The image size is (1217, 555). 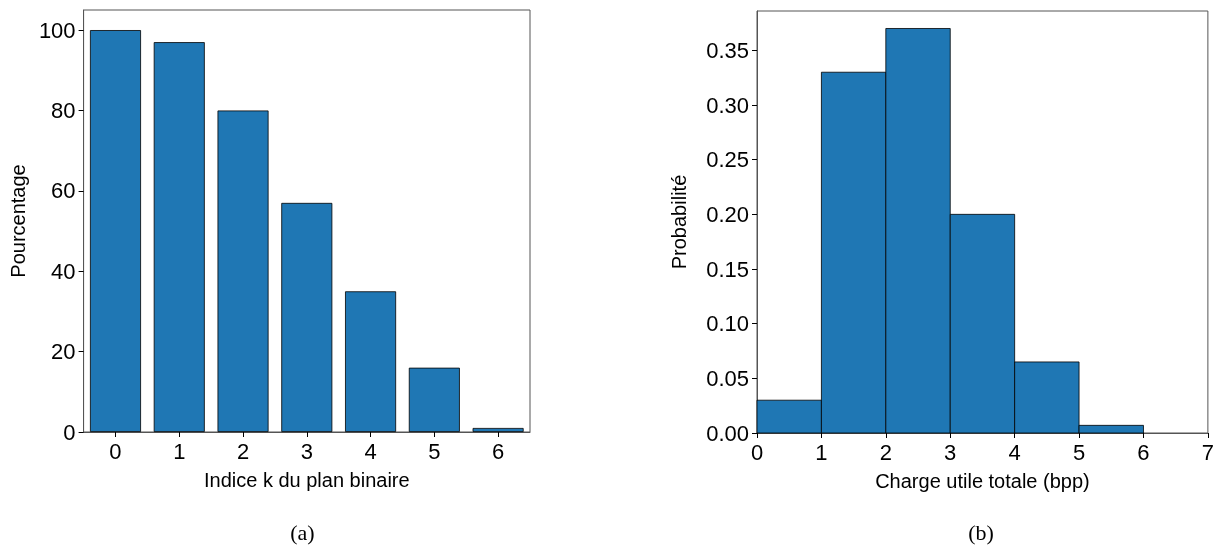 I want to click on y-tick-label: 0.00, so click(x=727, y=433).